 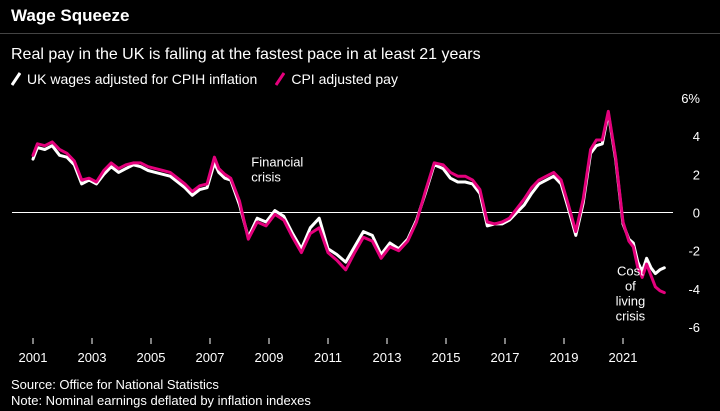 What do you see at coordinates (33, 357) in the screenshot?
I see `x-tick-label: 2001` at bounding box center [33, 357].